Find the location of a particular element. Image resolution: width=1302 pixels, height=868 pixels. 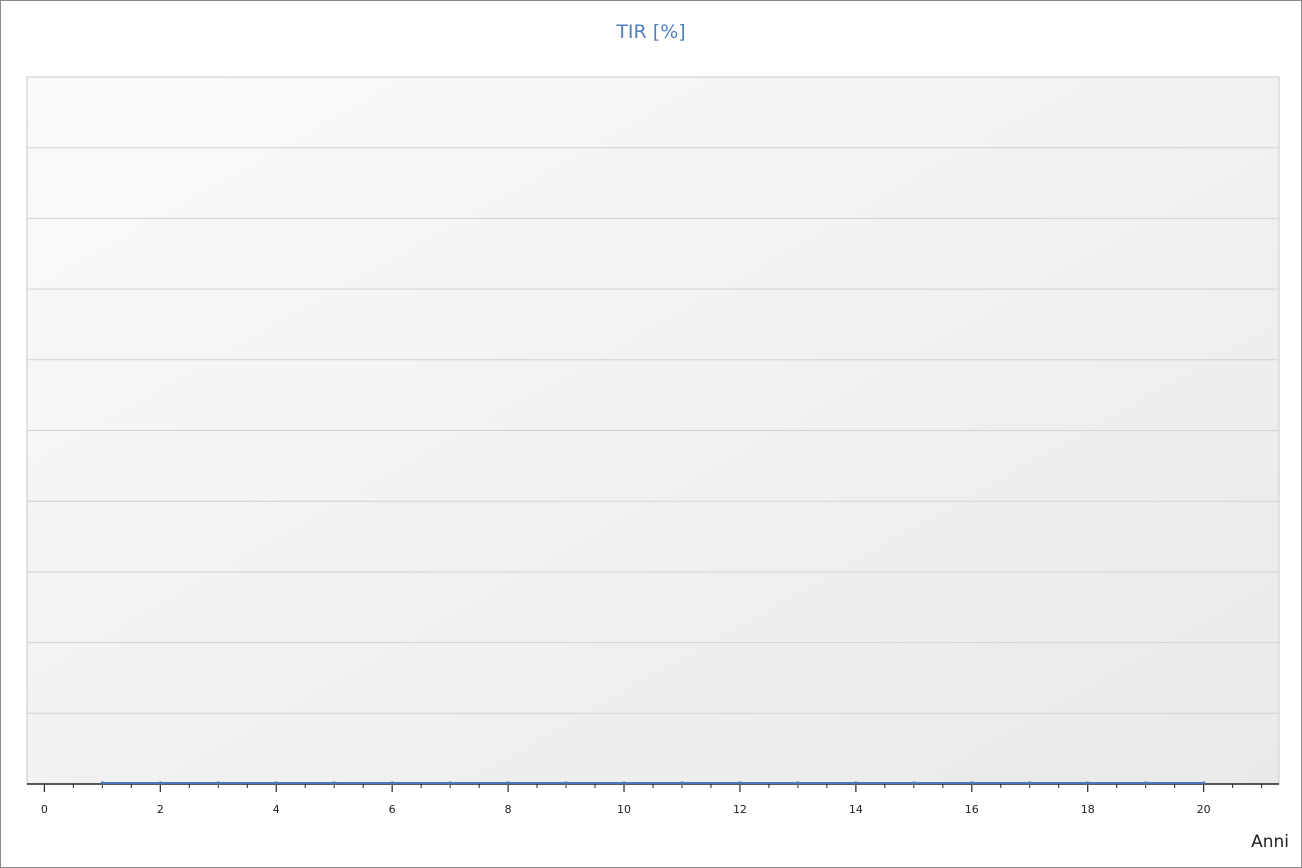

x-axis-label: Anni is located at coordinates (1270, 842).